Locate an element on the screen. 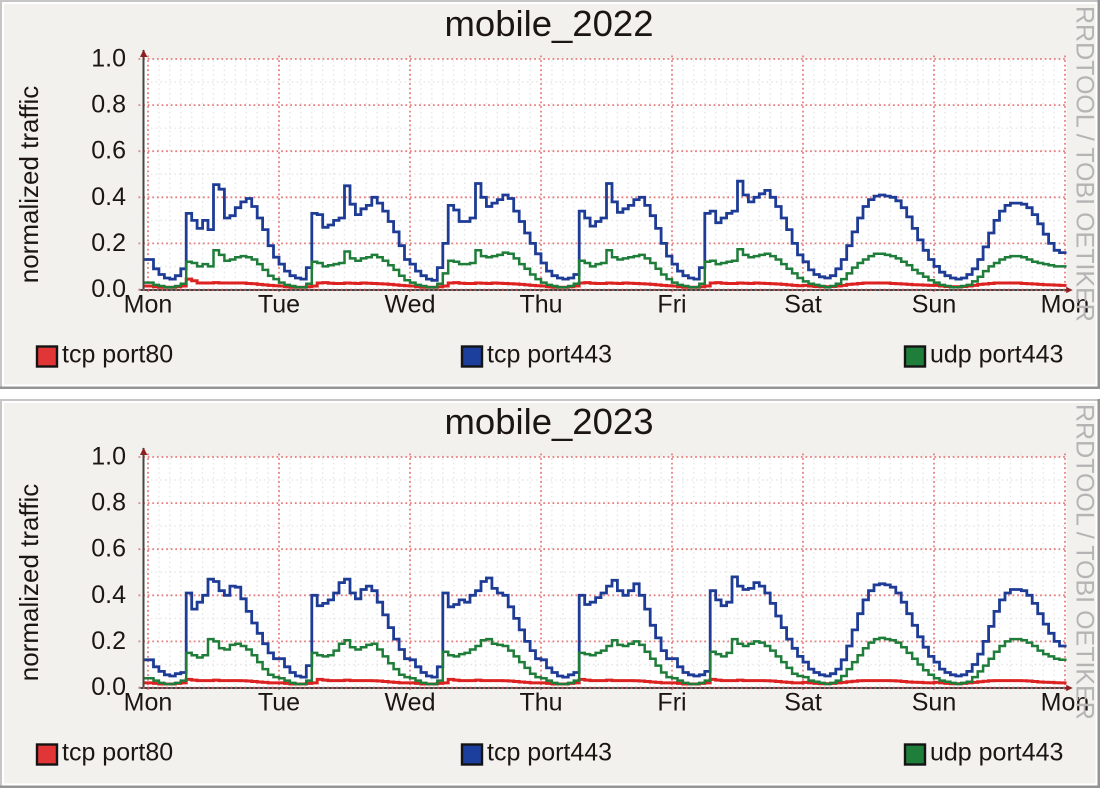 The height and width of the screenshot is (793, 1100). svg-text: mobile_2023 is located at coordinates (548, 421).